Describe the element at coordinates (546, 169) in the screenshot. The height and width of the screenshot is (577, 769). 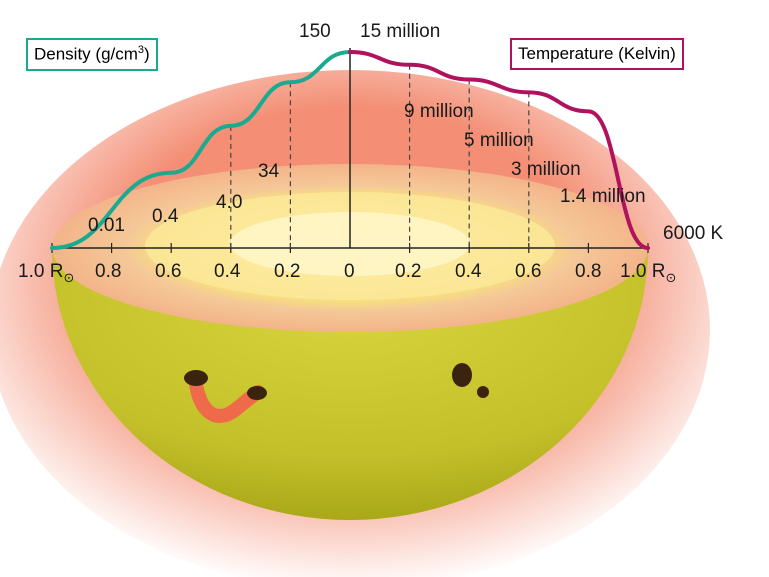
I see `temperature-label-3m: 3 million` at that location.